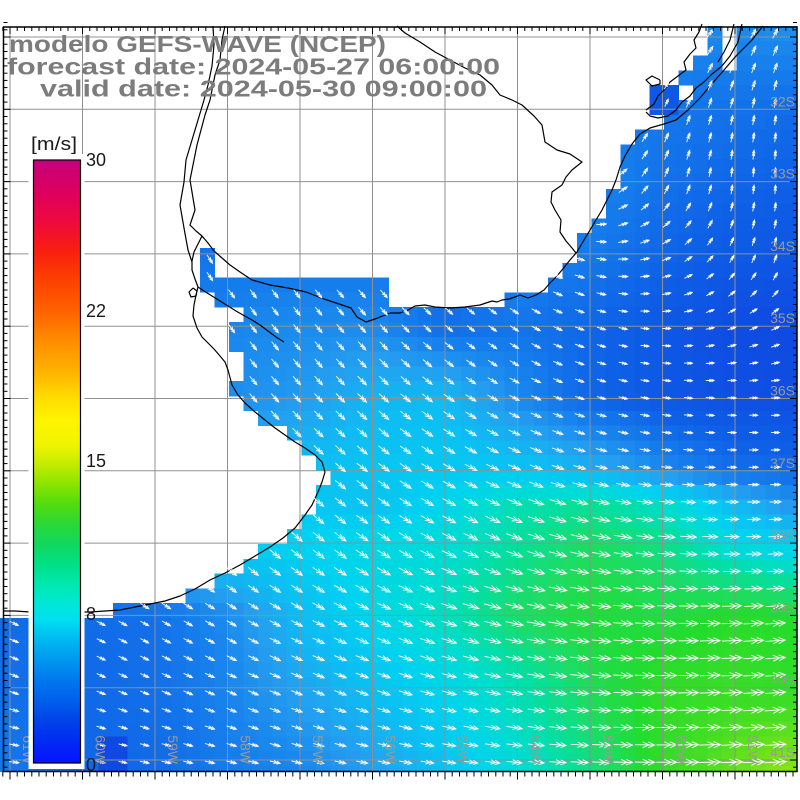  I want to click on svg-text: 51W, so click(753, 750).